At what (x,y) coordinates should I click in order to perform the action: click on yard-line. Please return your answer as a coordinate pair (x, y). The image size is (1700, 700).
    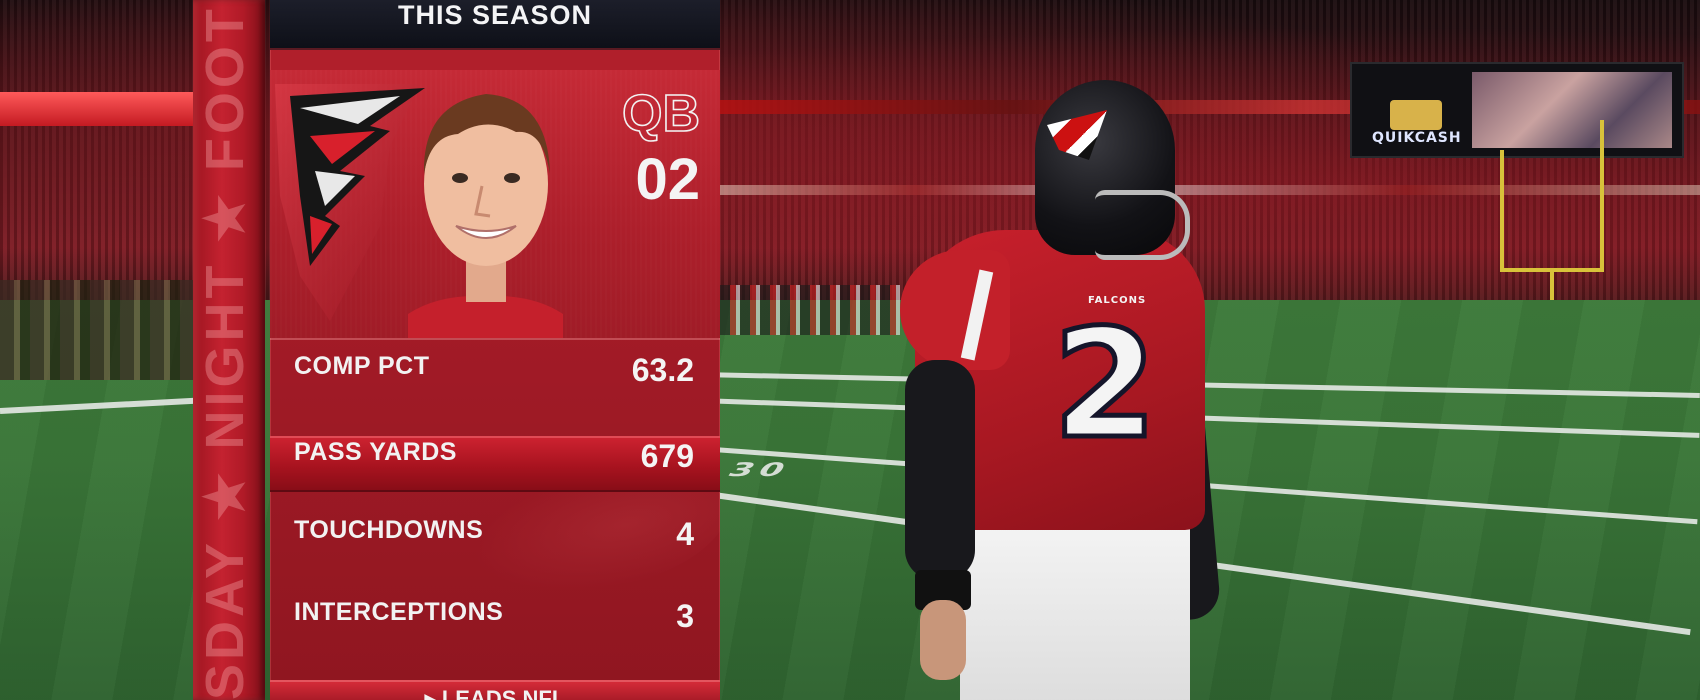
    Looking at the image, I should click on (100, 405).